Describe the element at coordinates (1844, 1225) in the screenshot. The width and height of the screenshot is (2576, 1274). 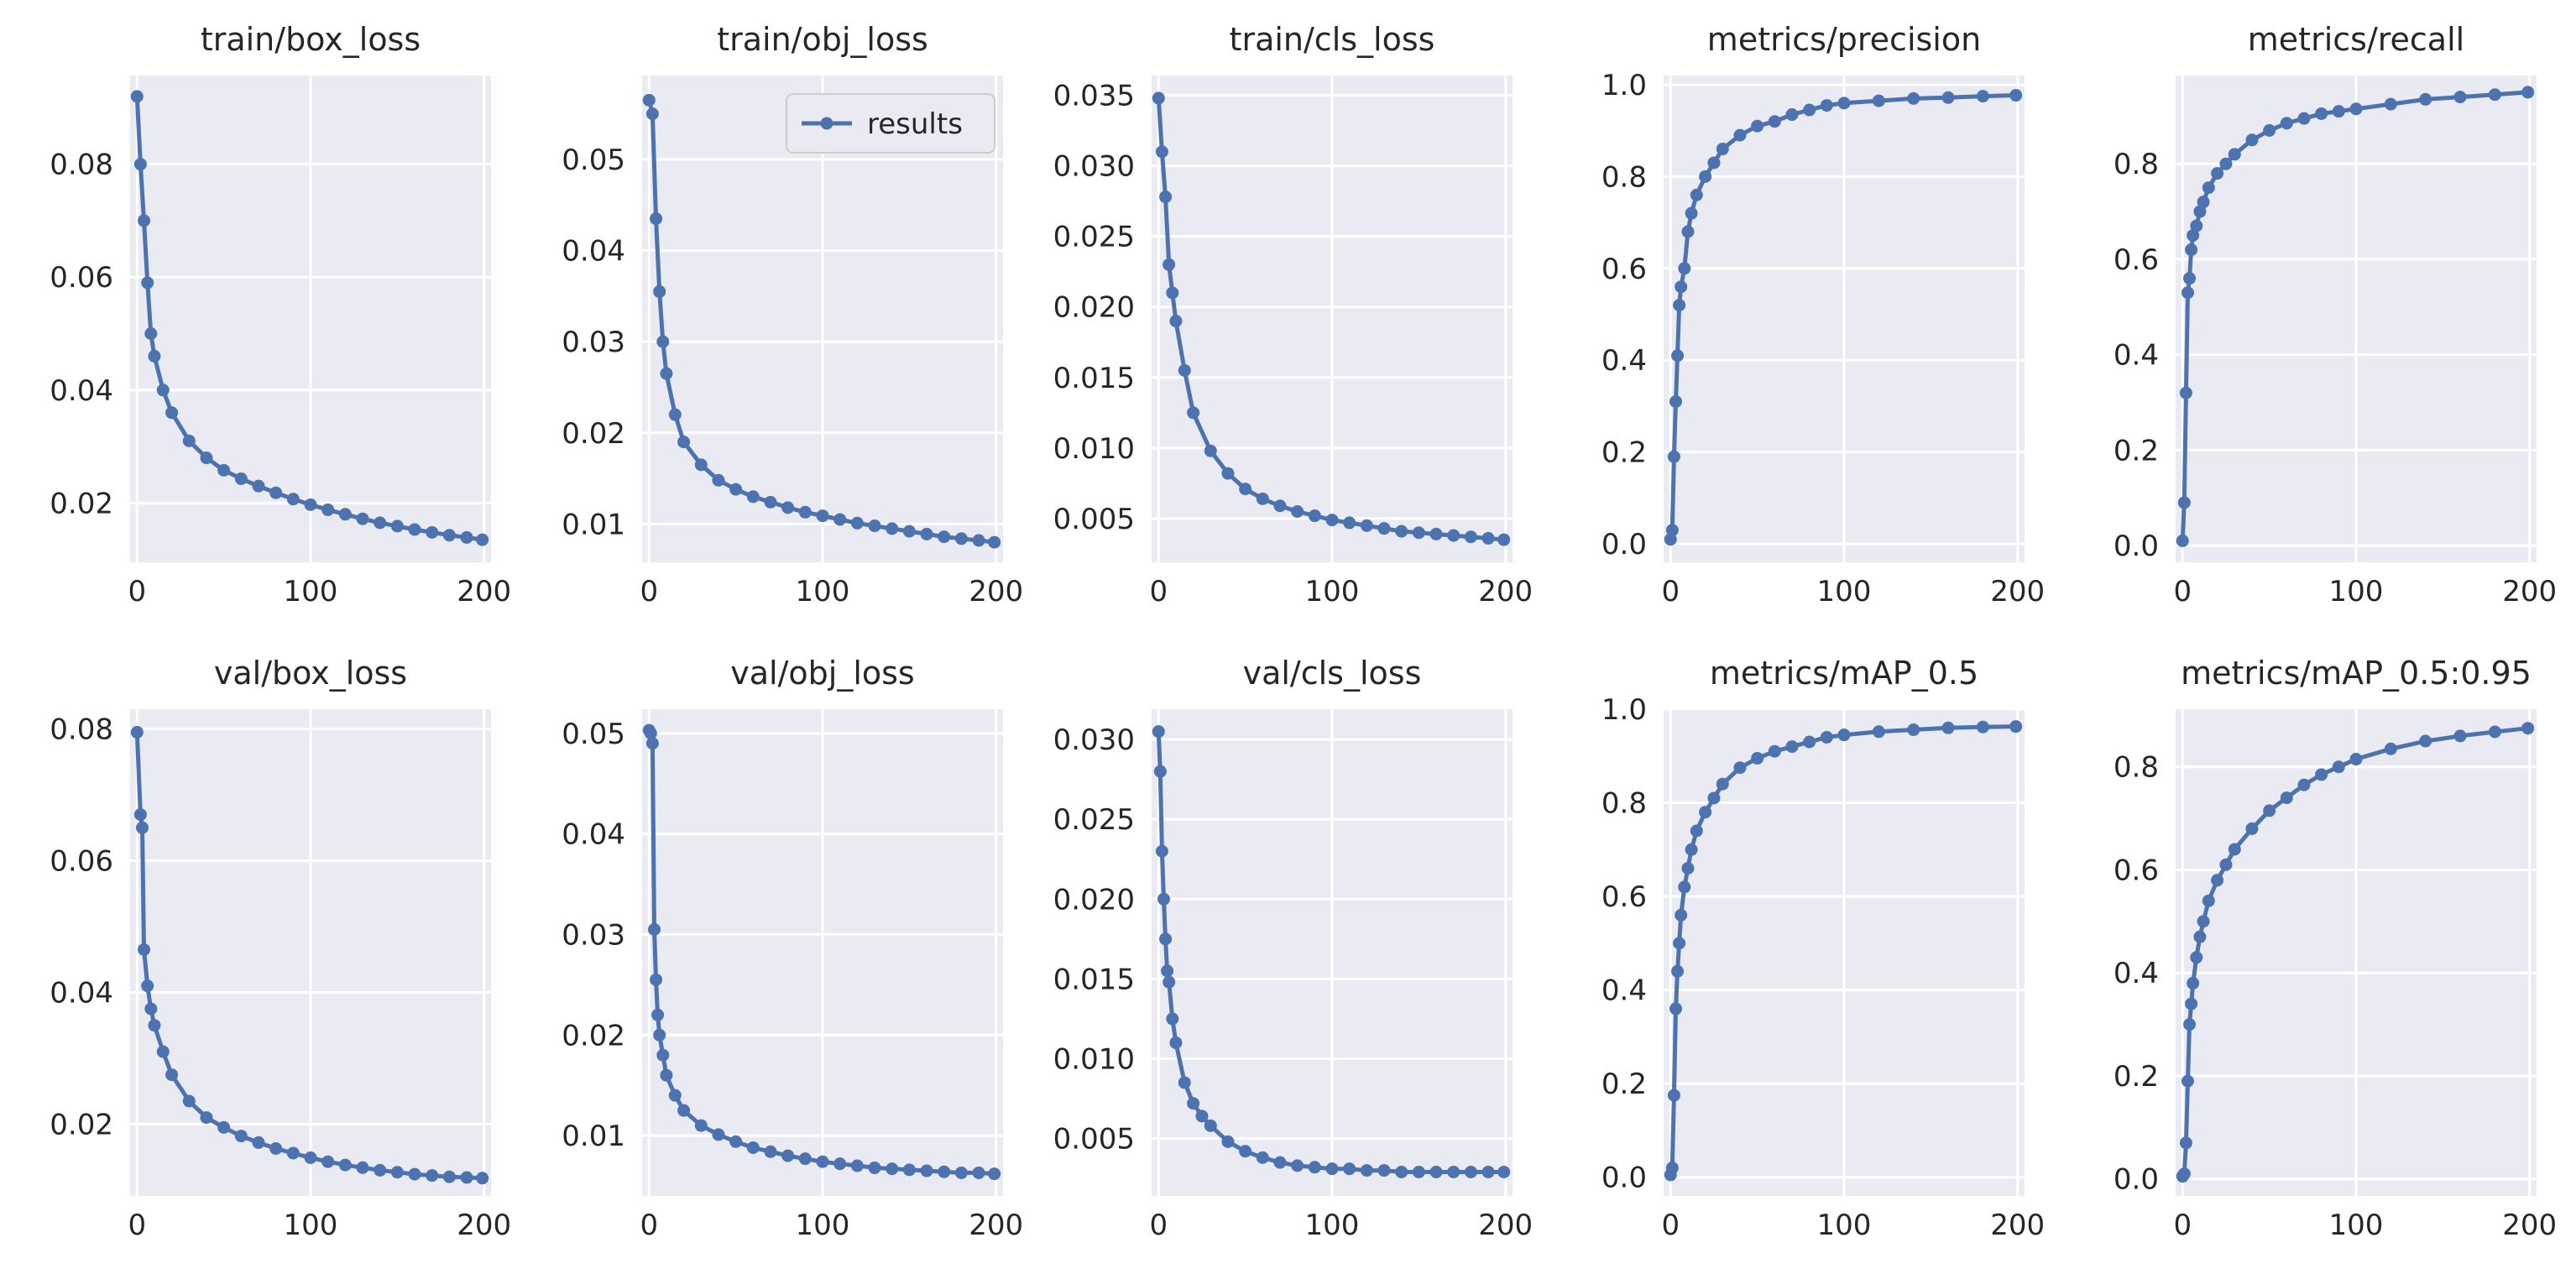
I see `x-tick-label: 100` at that location.